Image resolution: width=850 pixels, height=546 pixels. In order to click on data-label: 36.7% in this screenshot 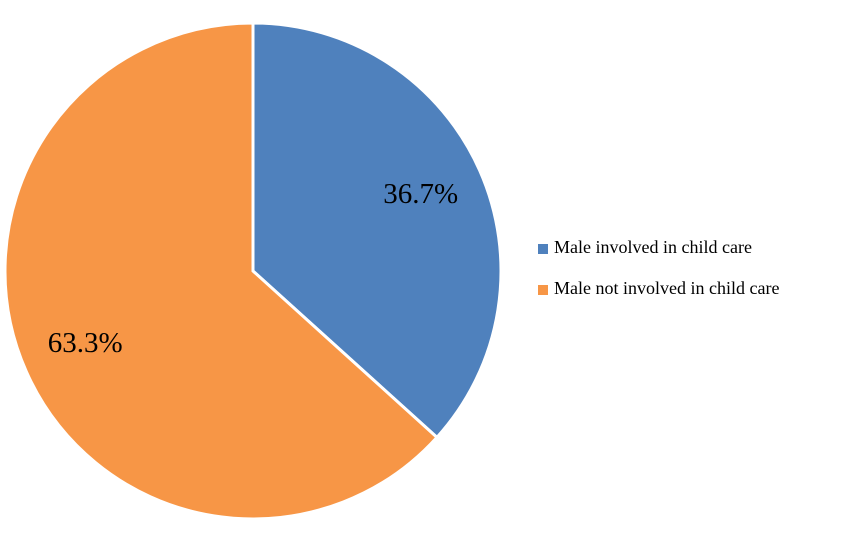, I will do `click(420, 194)`.